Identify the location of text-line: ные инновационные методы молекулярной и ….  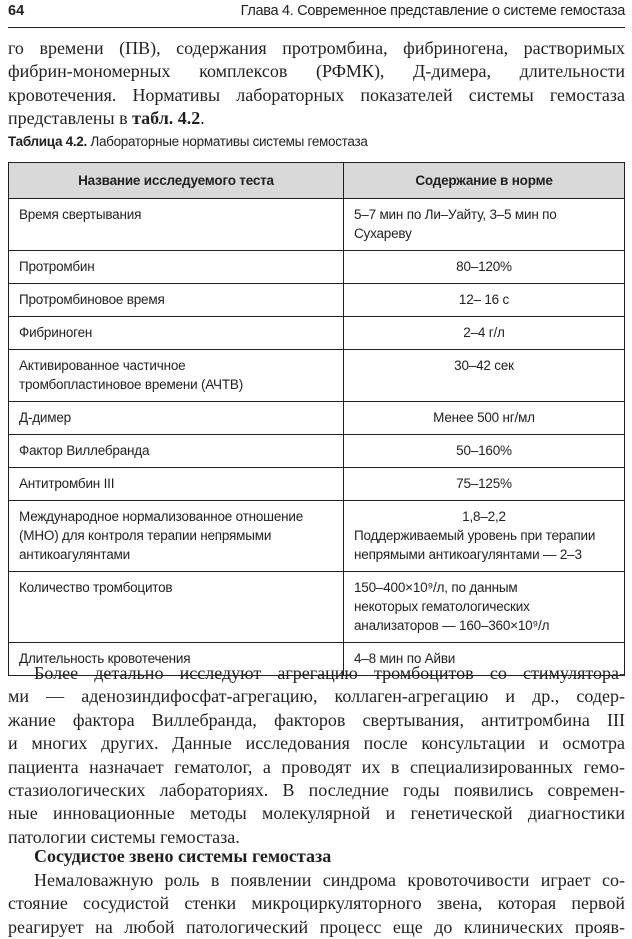
(316, 813).